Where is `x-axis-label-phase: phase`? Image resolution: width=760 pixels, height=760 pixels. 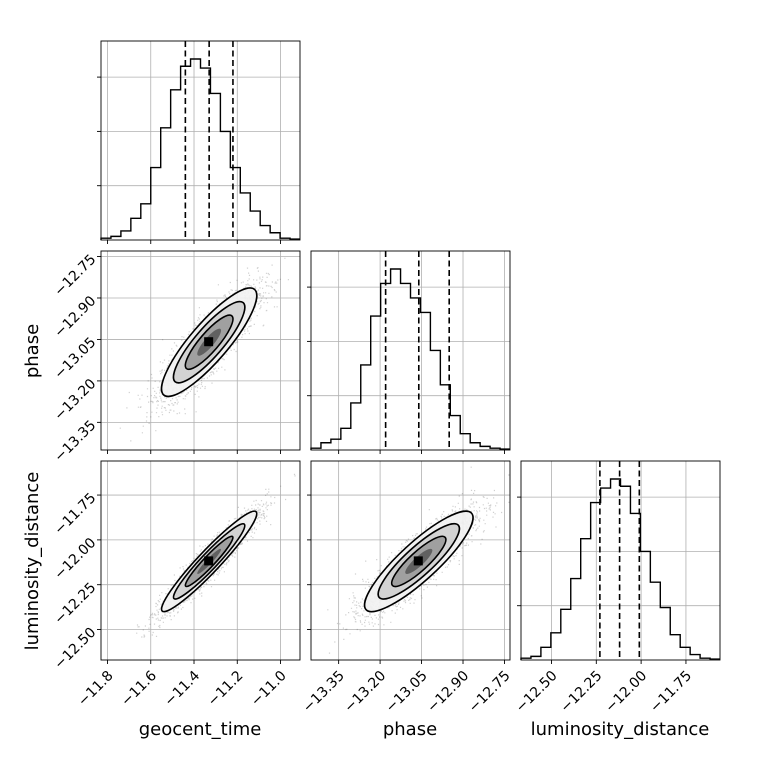 x-axis-label-phase: phase is located at coordinates (410, 729).